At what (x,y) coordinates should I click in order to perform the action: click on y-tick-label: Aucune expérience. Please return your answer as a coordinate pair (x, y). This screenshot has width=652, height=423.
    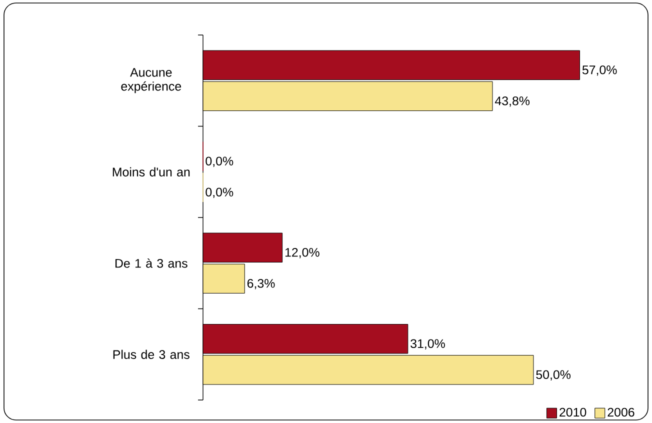
    Looking at the image, I should click on (151, 81).